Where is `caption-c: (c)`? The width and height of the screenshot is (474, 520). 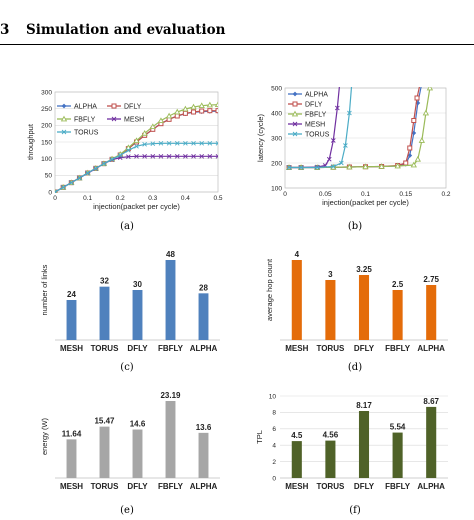 caption-c: (c) is located at coordinates (127, 367).